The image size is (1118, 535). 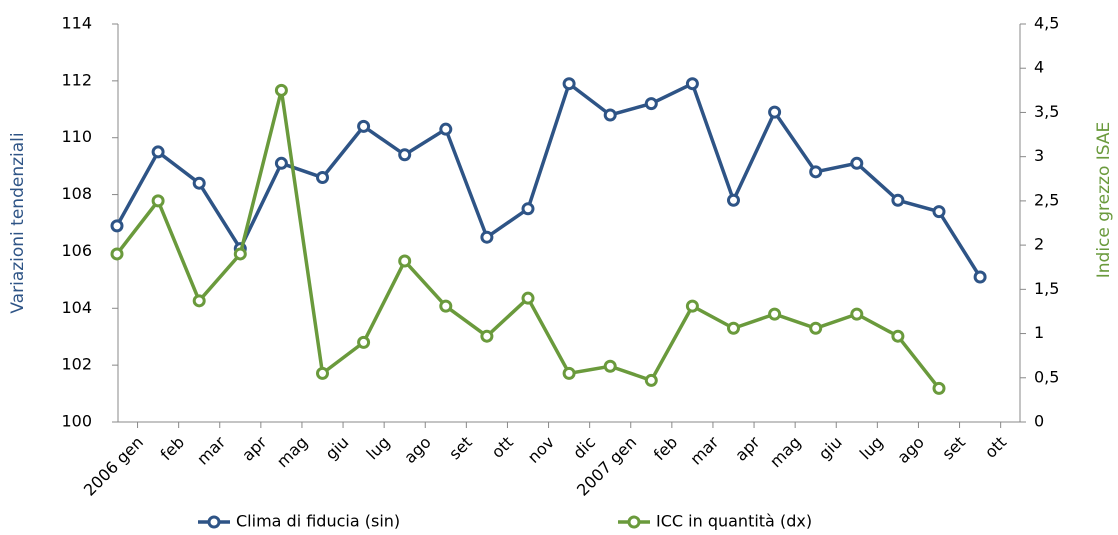 What do you see at coordinates (1046, 111) in the screenshot?
I see `y2-tick-label: 3,5` at bounding box center [1046, 111].